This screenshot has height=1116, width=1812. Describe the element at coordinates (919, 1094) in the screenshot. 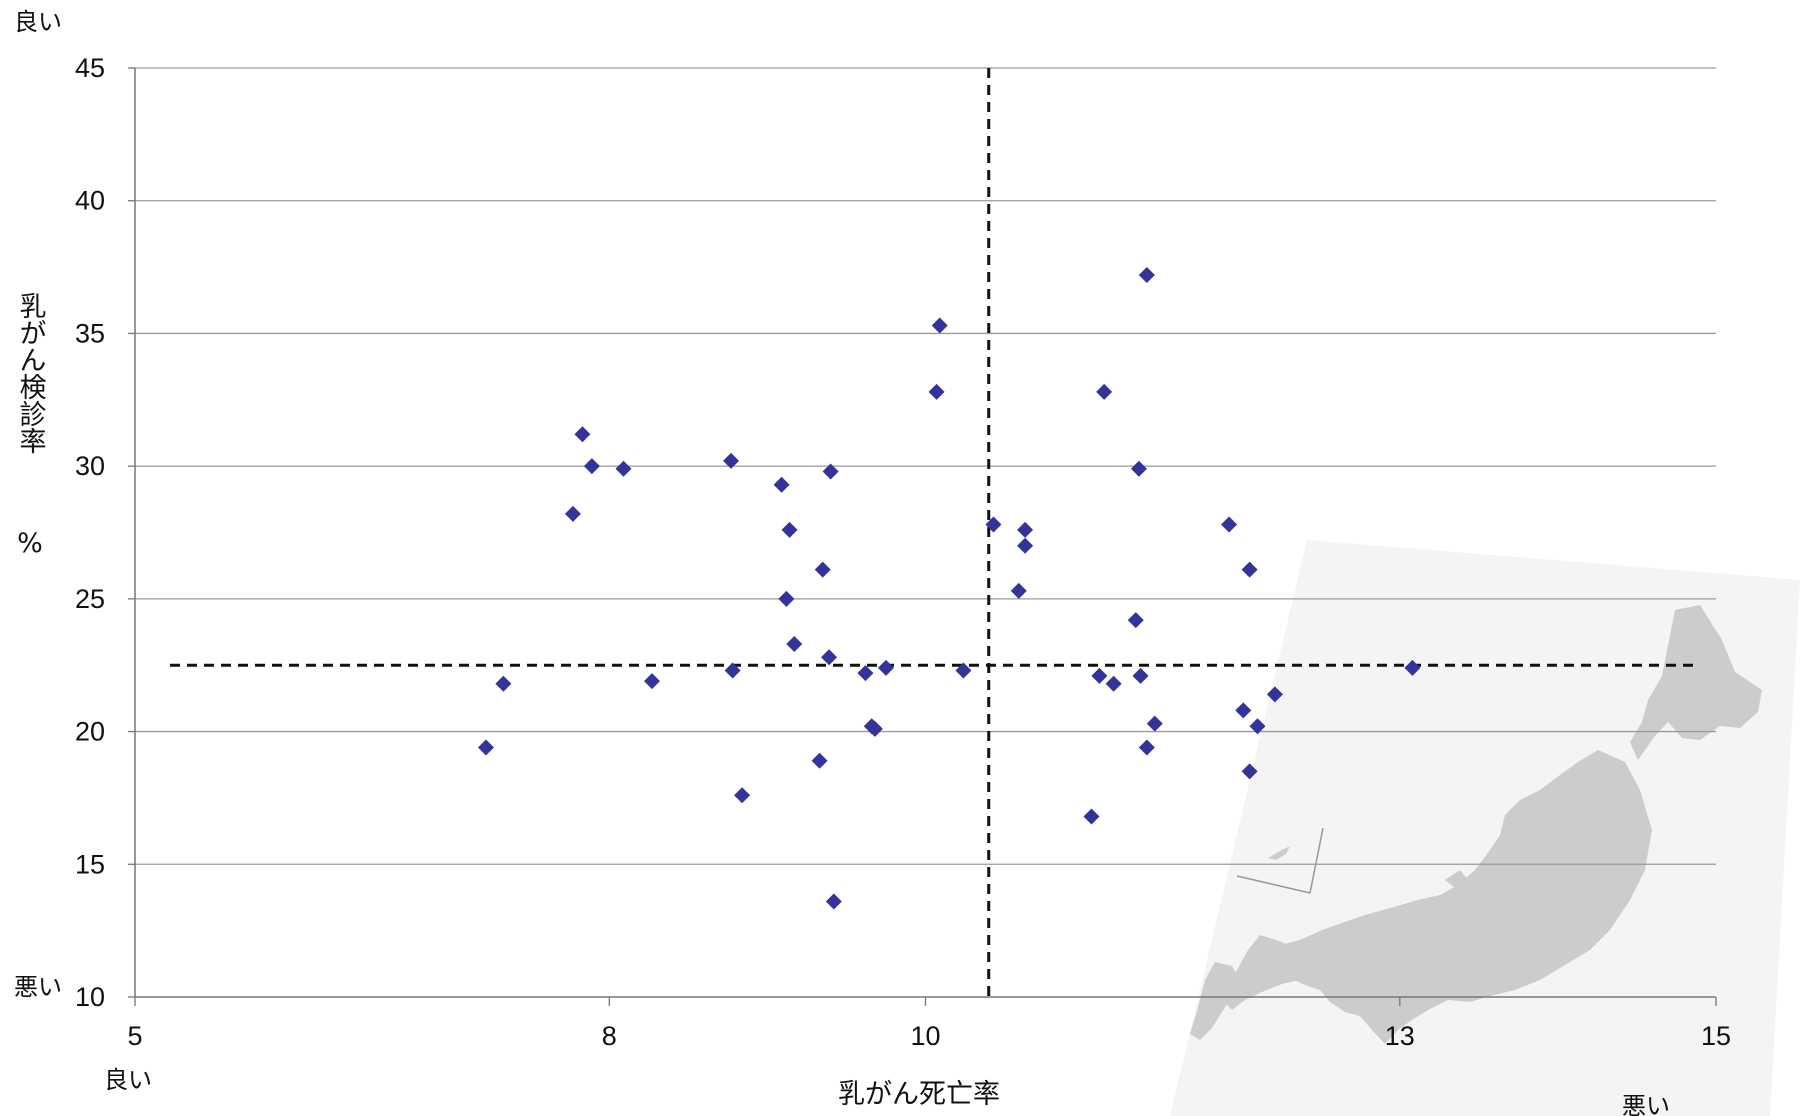

I see `x-axis-title: 乳がん死亡率` at that location.